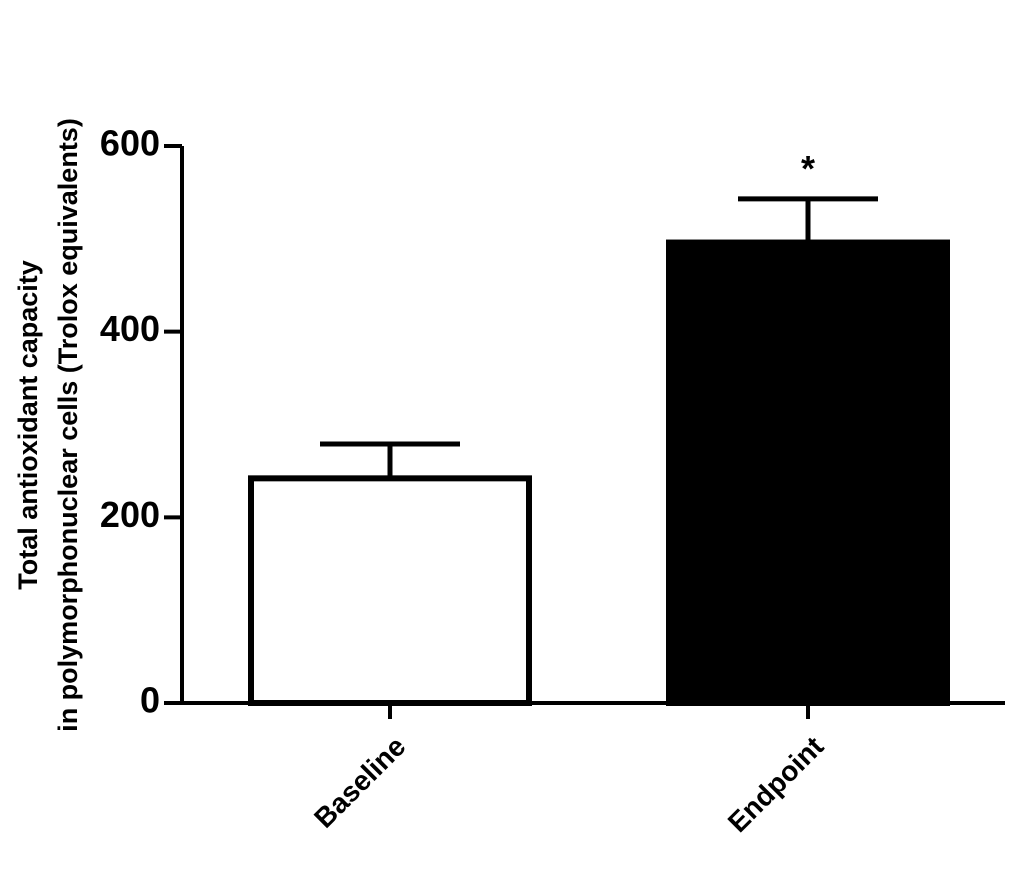 This screenshot has width=1024, height=869. I want to click on y-tick-label: 200, so click(130, 514).